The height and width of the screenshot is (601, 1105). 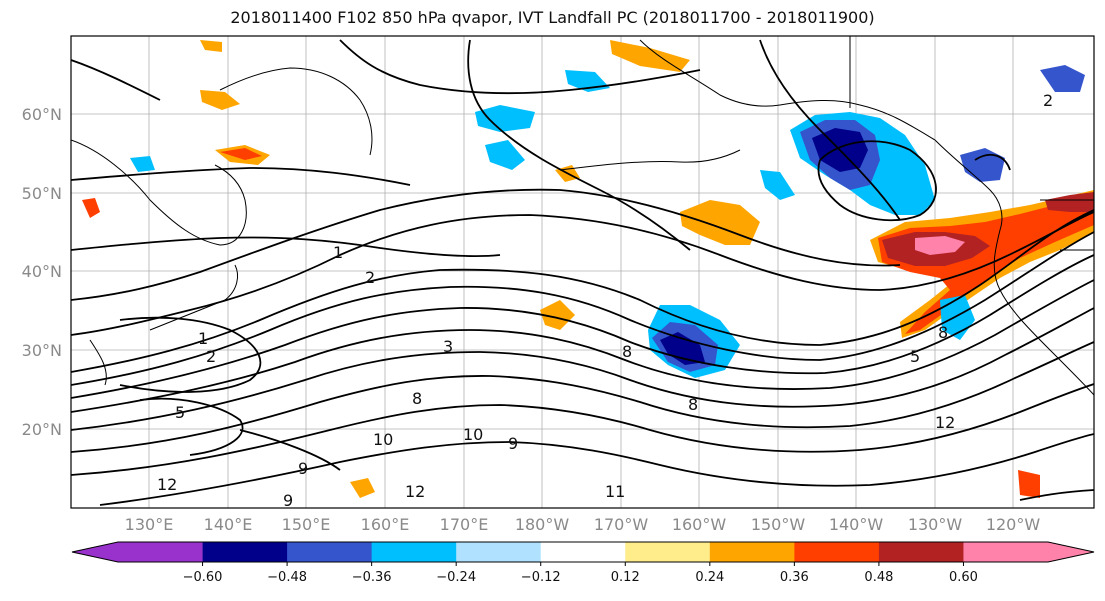 What do you see at coordinates (709, 577) in the screenshot?
I see `colorbar-tick-label: 0.24` at bounding box center [709, 577].